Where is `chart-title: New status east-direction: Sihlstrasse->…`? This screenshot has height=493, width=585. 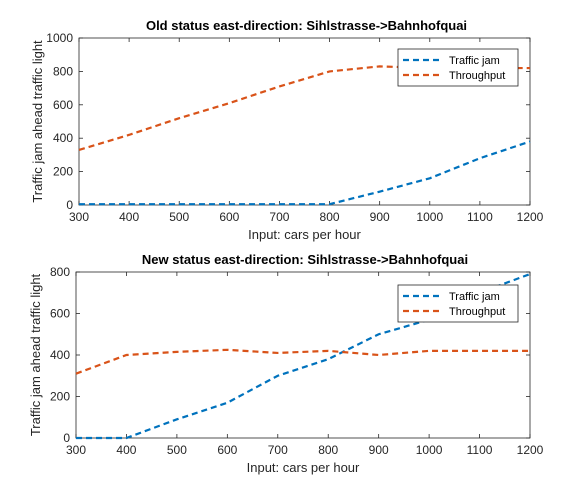
chart-title: New status east-direction: Sihlstrasse->… is located at coordinates (305, 259).